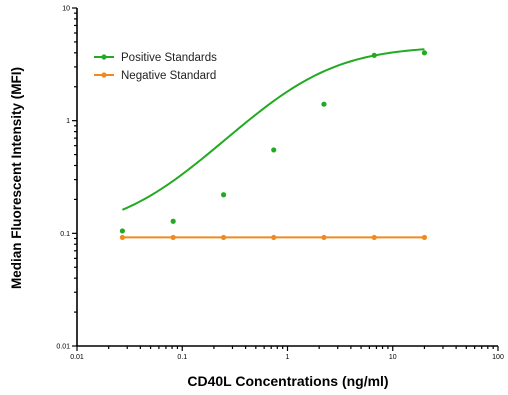  What do you see at coordinates (104, 75) in the screenshot?
I see `legend-marker-negative` at bounding box center [104, 75].